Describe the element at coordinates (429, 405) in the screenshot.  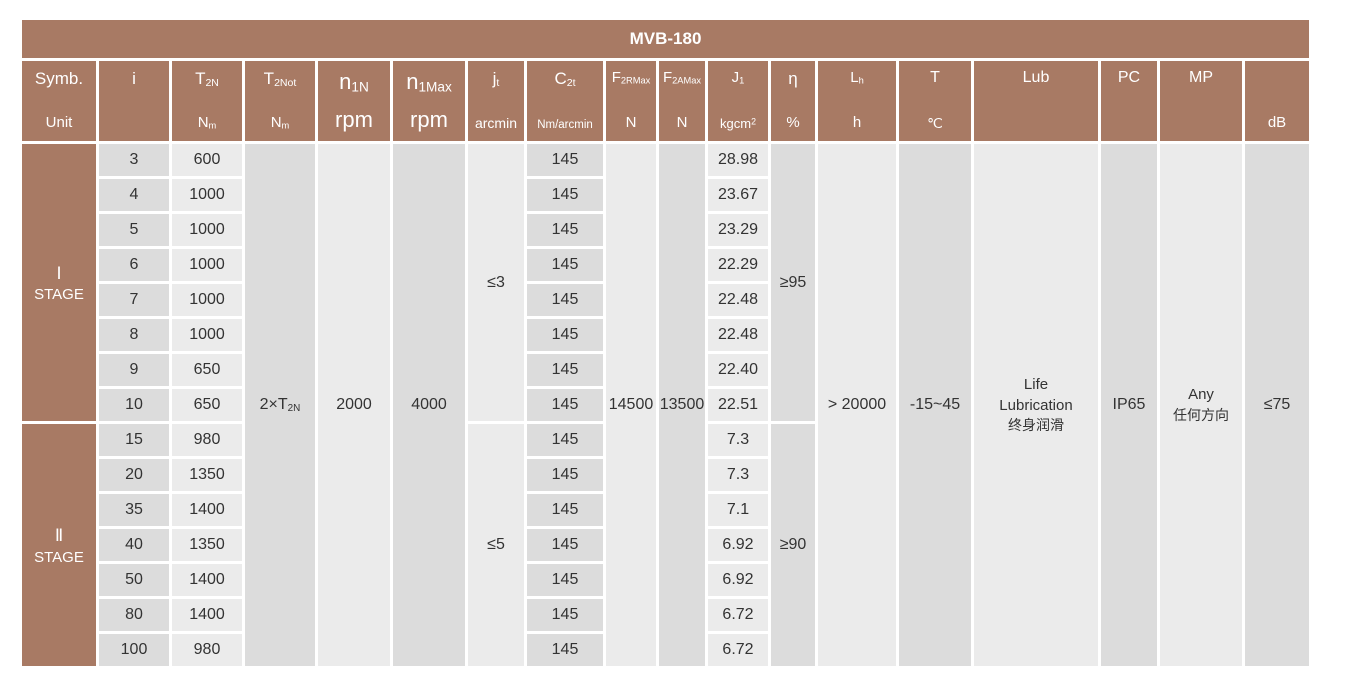
I see `n1max-value-cell: 4000` at that location.